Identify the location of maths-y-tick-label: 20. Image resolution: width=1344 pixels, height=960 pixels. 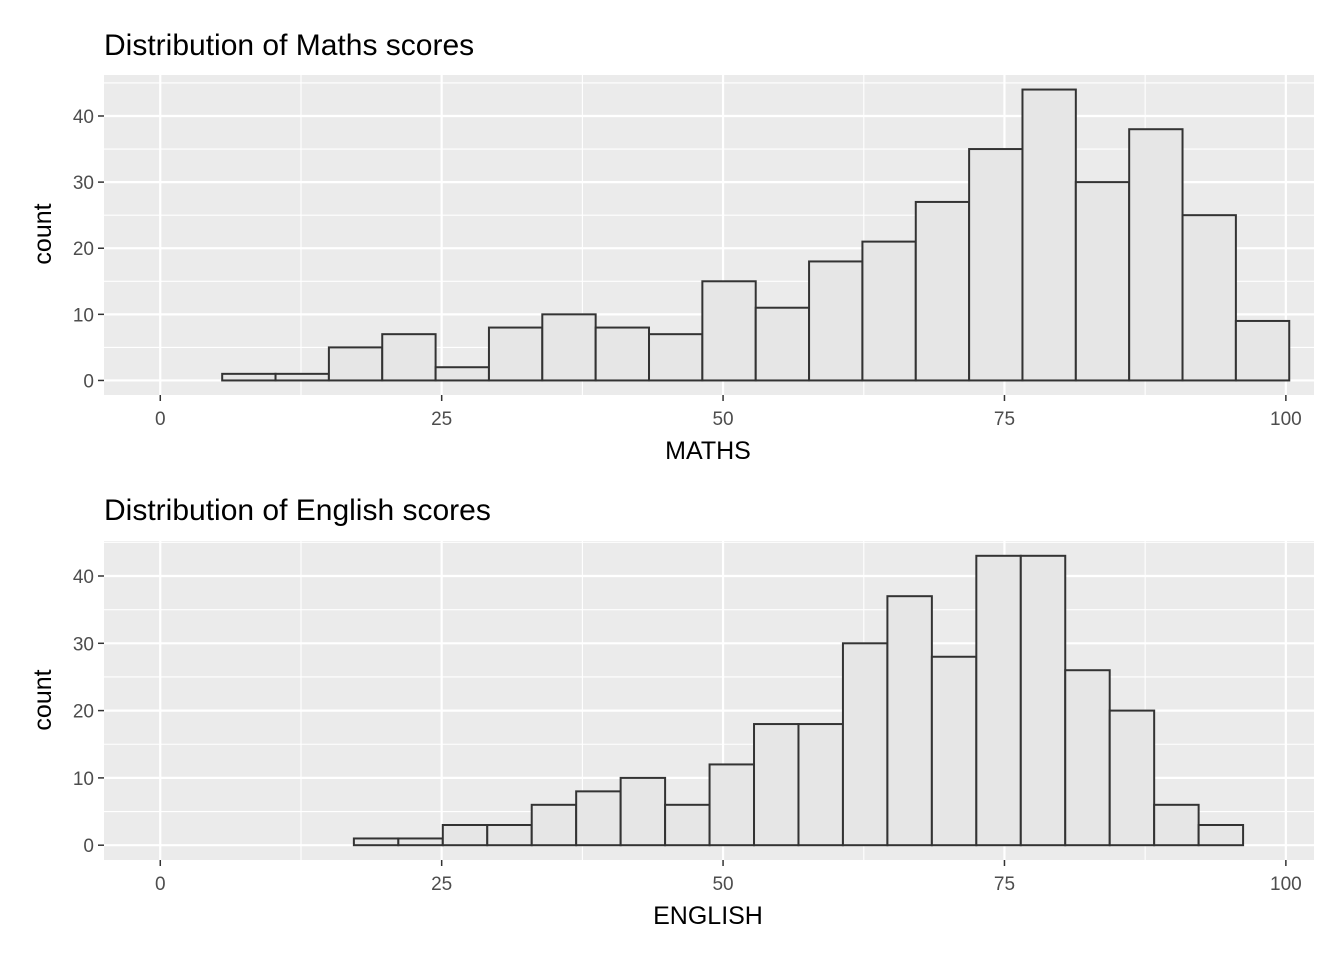
(83, 249).